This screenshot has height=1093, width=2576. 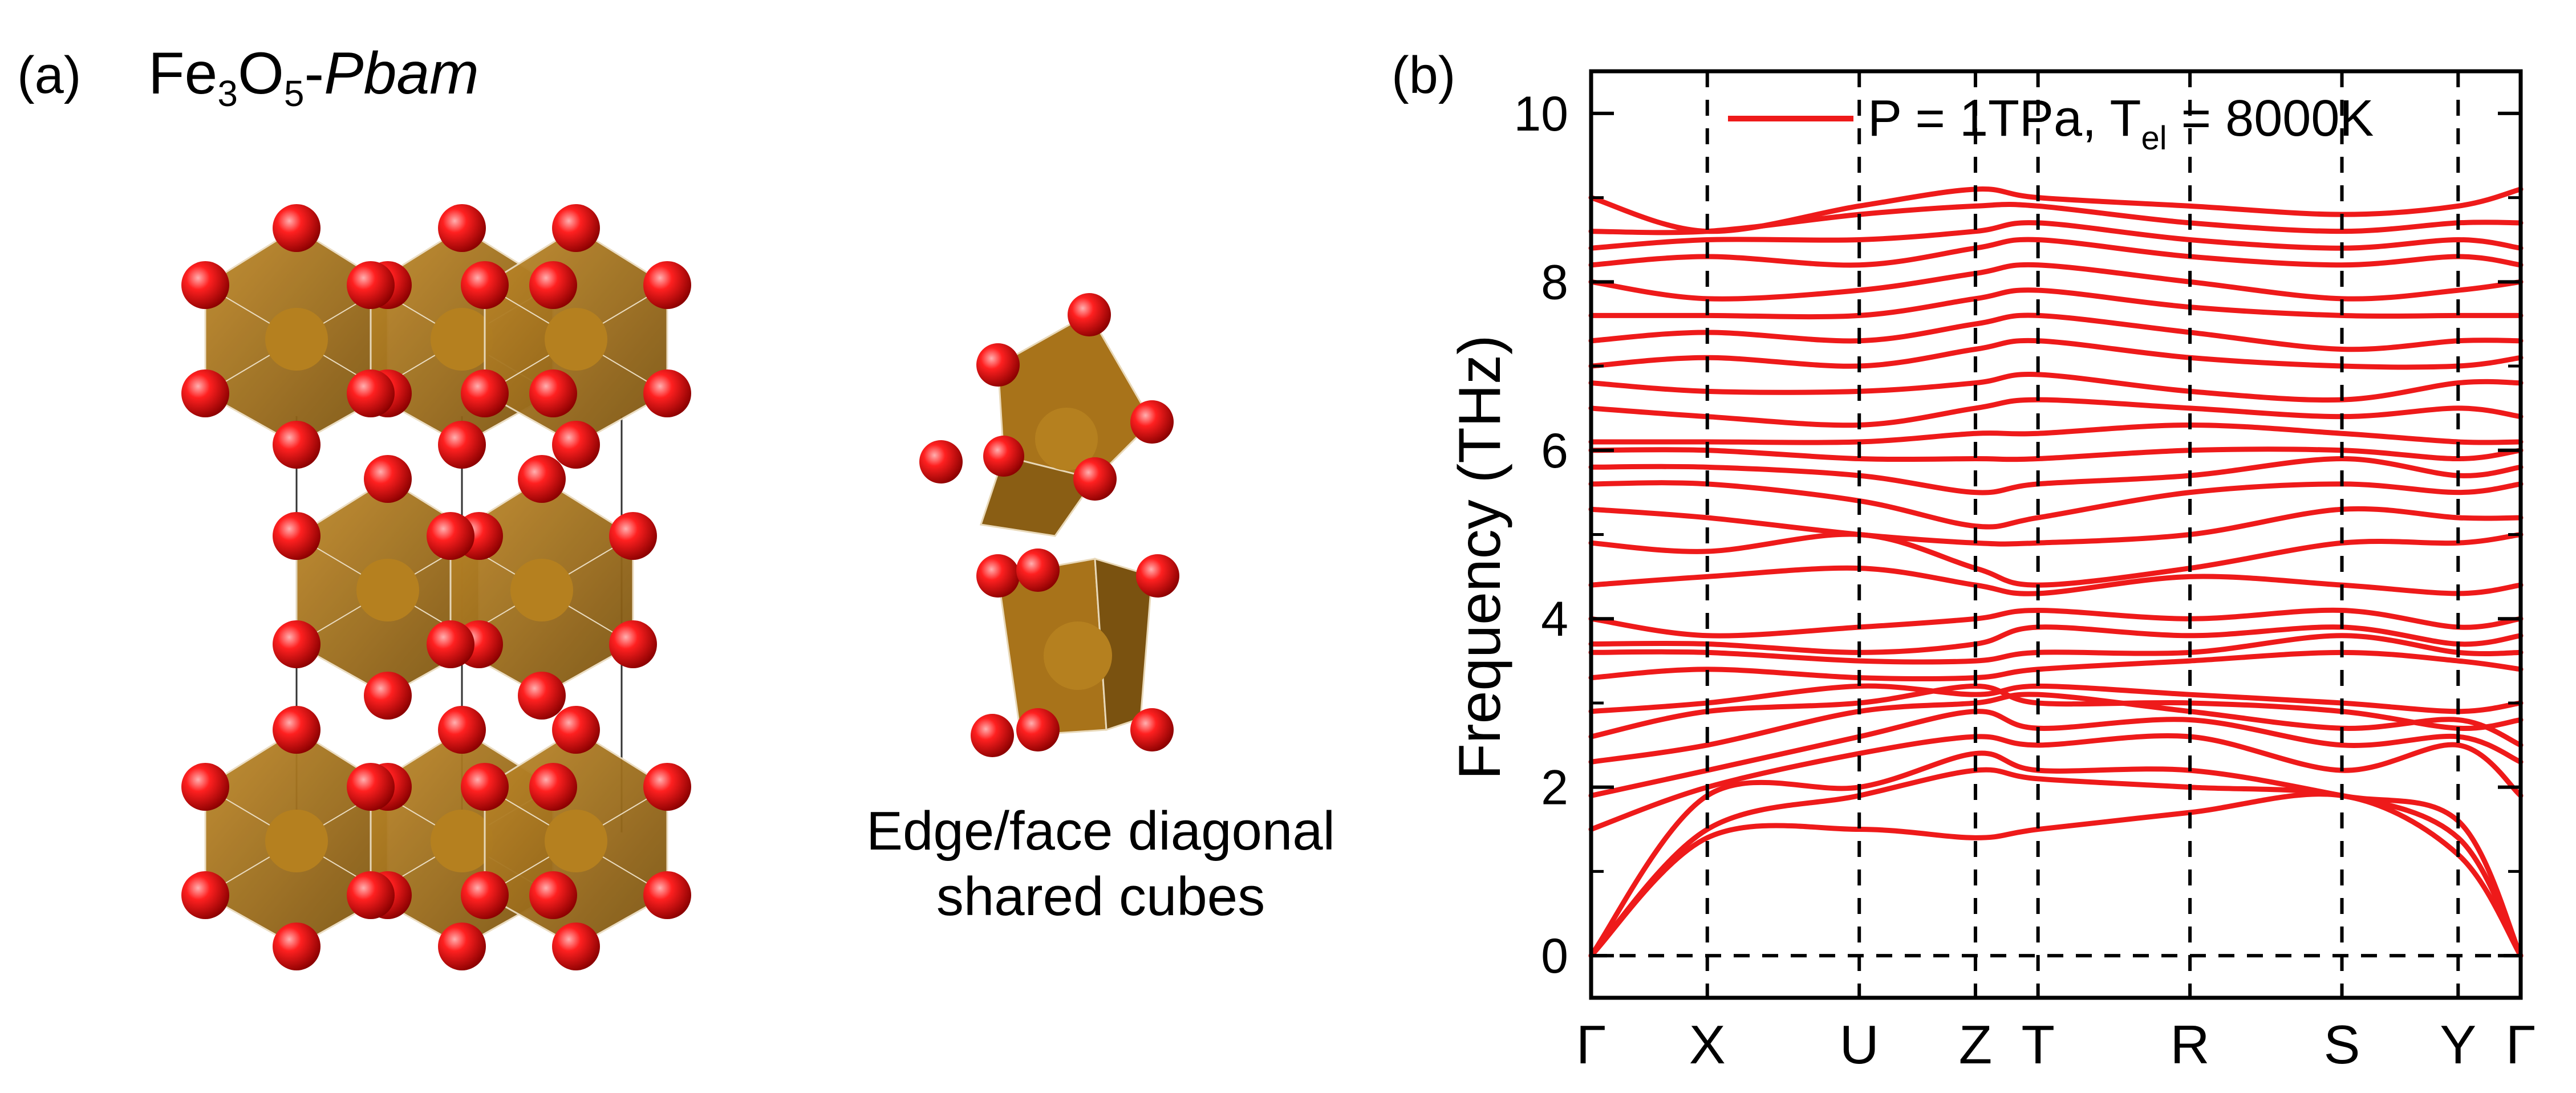 I want to click on y-tick-label: 10, so click(x=1541, y=114).